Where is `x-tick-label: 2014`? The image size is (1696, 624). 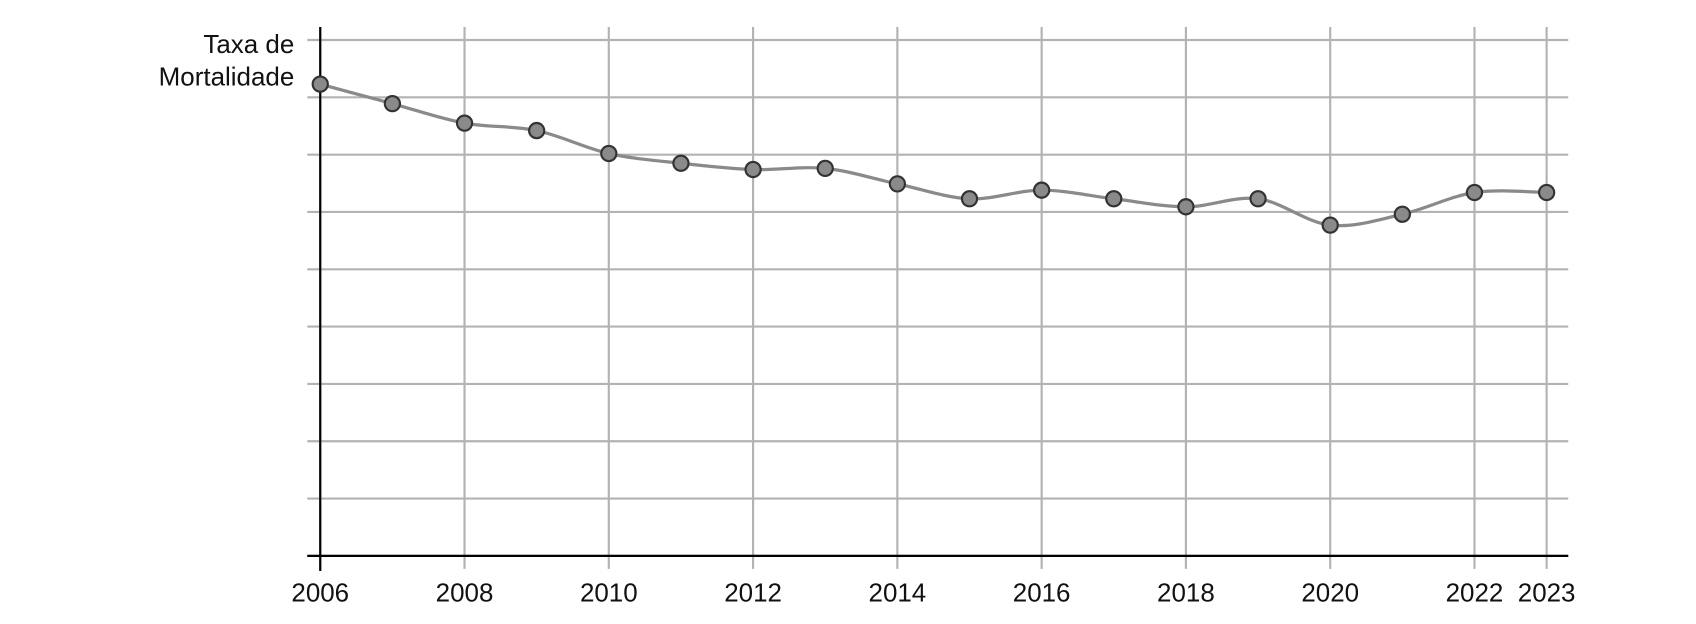
x-tick-label: 2014 is located at coordinates (898, 593).